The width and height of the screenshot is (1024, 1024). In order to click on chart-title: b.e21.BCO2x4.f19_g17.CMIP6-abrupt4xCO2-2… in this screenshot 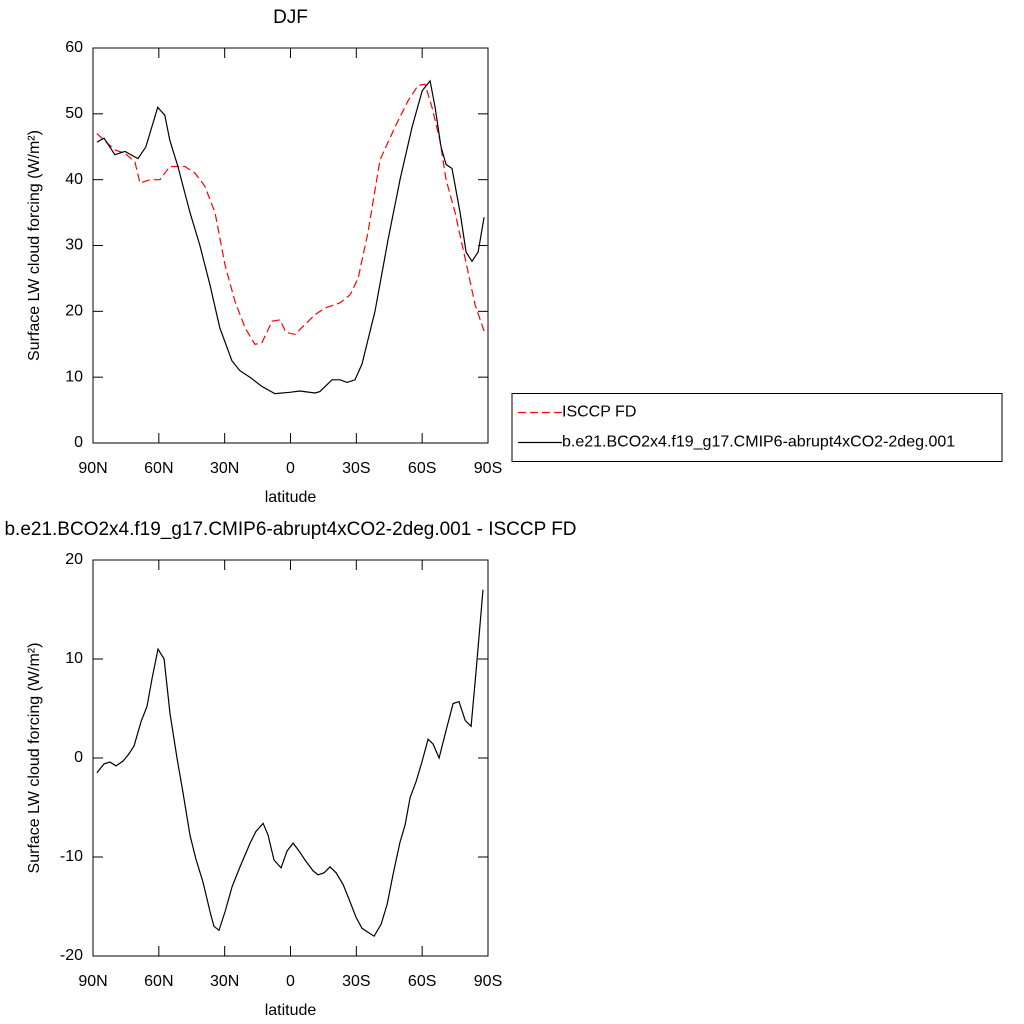, I will do `click(290, 529)`.